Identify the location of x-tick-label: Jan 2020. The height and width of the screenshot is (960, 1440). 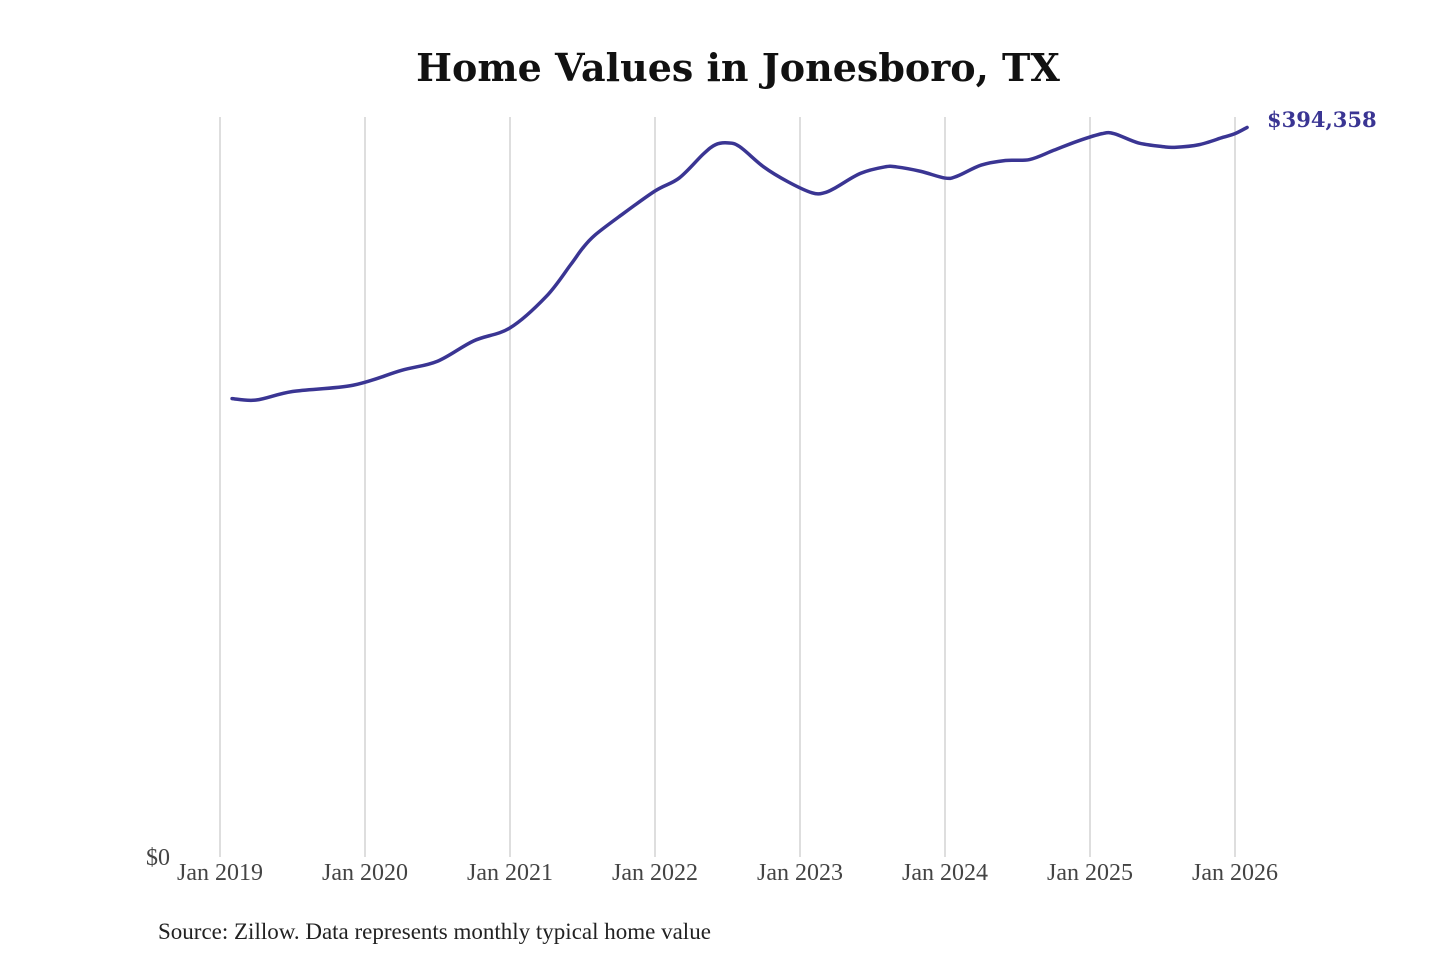
(365, 873).